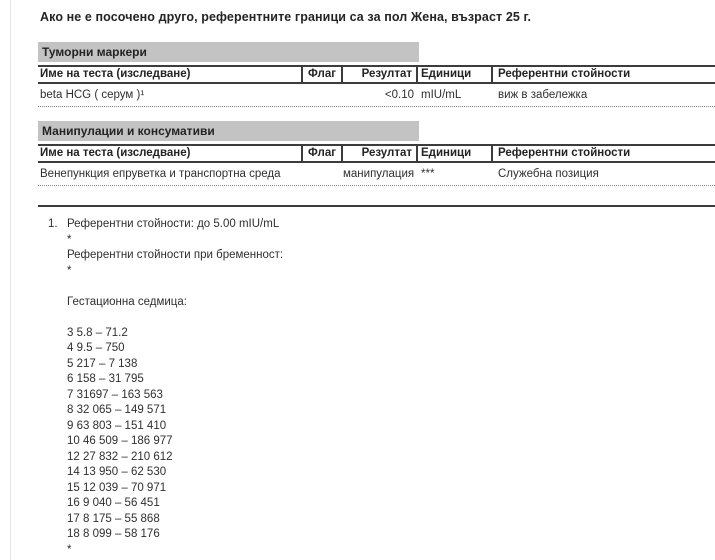  What do you see at coordinates (399, 95) in the screenshot?
I see `cell-result: <0.10` at bounding box center [399, 95].